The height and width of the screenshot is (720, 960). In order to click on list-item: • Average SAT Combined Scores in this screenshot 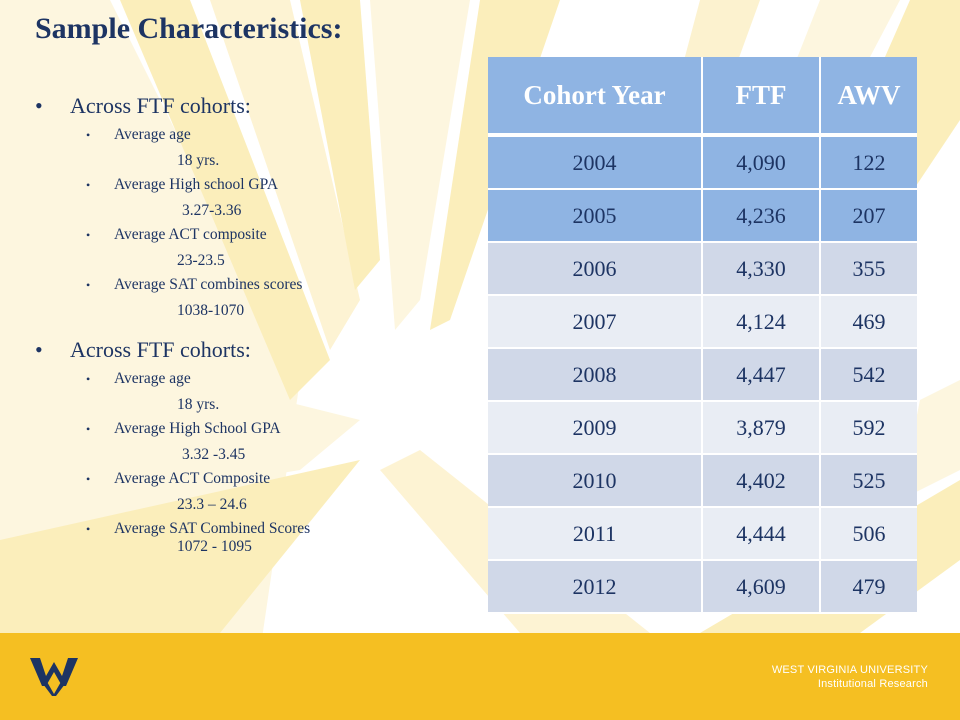, I will do `click(198, 528)`.